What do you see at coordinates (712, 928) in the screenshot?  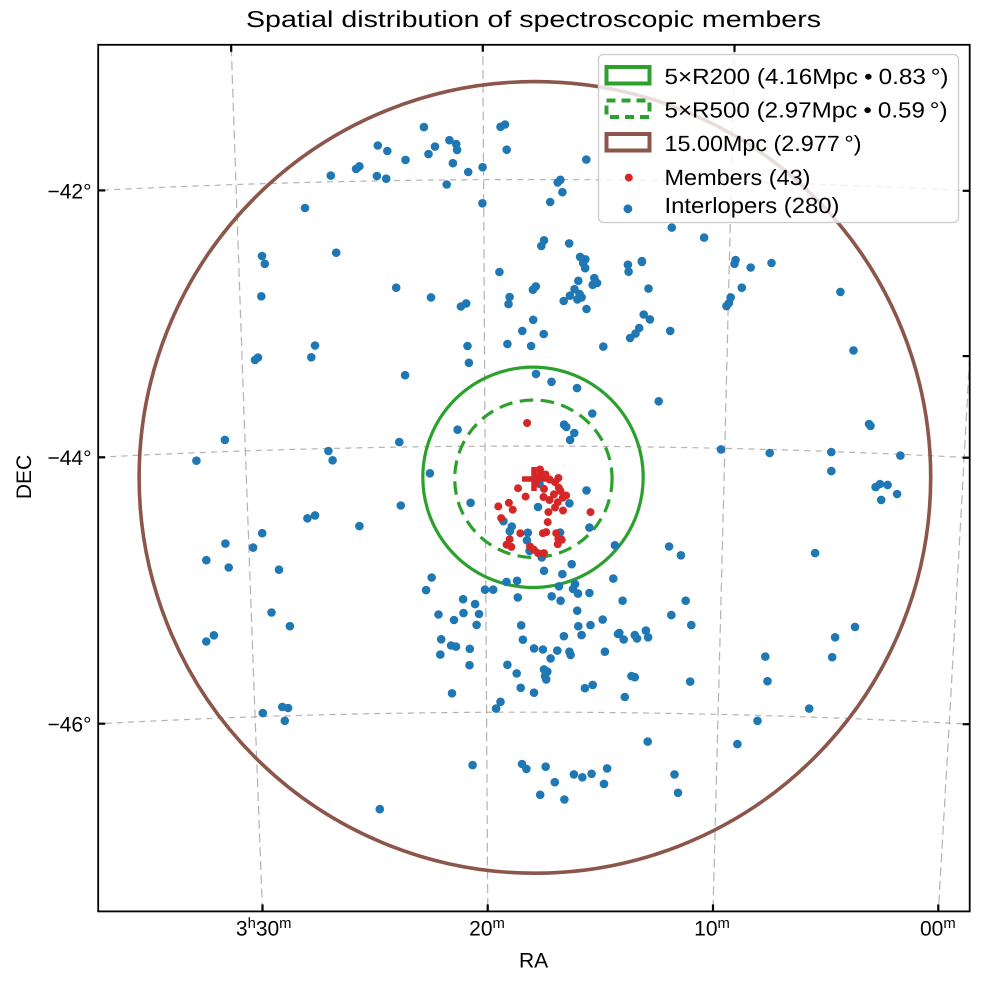 I see `svg-text: 10m` at bounding box center [712, 928].